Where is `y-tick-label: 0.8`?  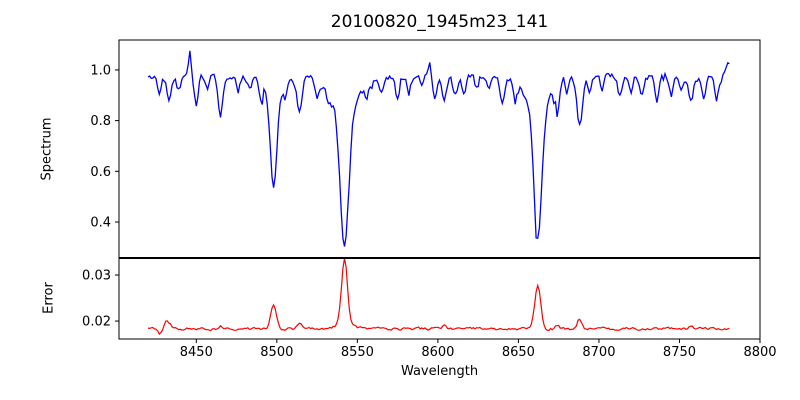
y-tick-label: 0.8 is located at coordinates (100, 121).